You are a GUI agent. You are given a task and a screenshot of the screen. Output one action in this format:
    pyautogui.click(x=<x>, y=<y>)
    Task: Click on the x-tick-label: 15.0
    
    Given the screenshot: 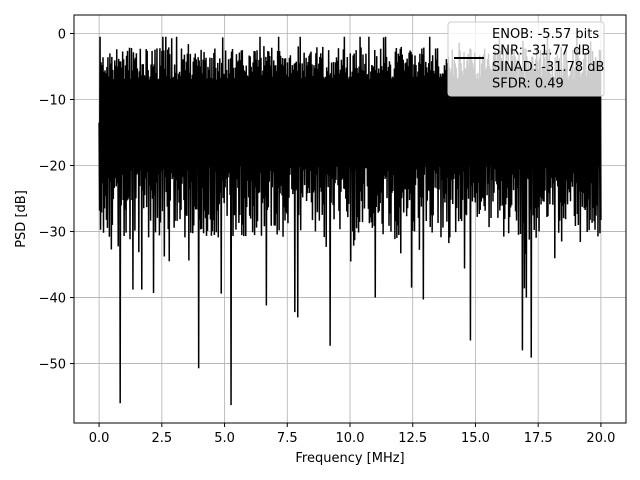 What is the action you would take?
    pyautogui.click(x=475, y=438)
    